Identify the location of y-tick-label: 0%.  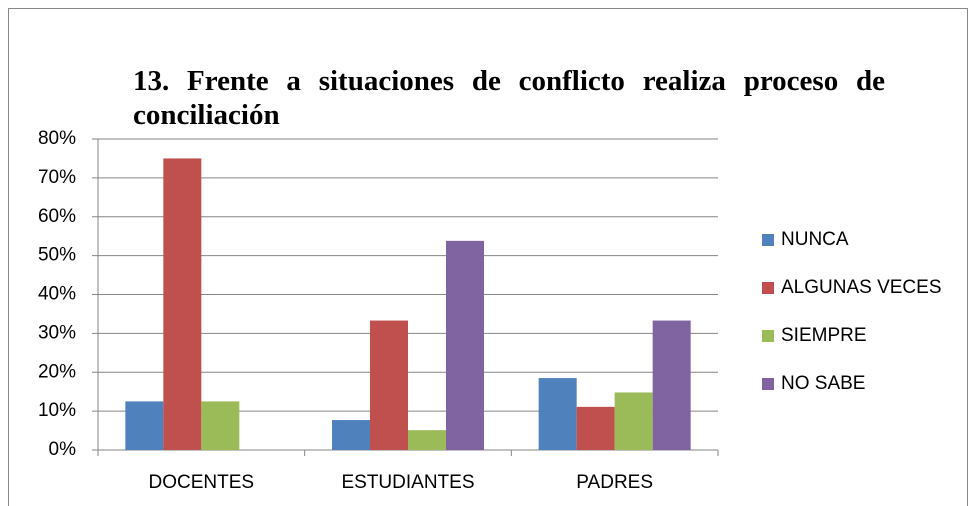
(63, 449).